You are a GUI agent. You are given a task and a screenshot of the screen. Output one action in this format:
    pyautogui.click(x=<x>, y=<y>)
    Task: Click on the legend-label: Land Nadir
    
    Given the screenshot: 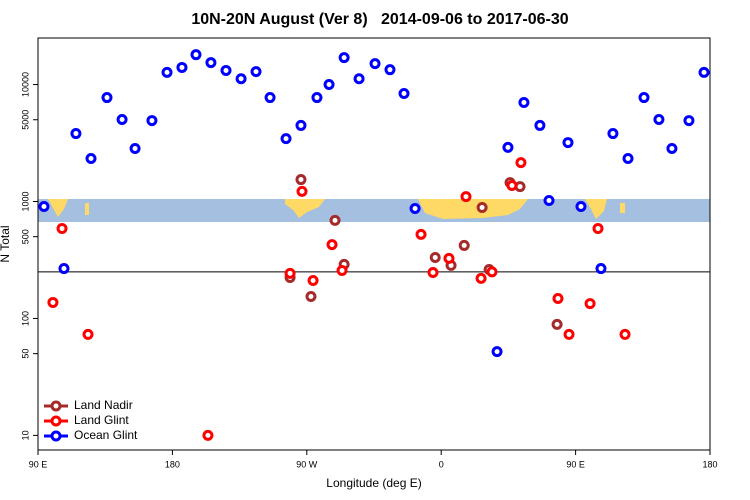 What is the action you would take?
    pyautogui.click(x=103, y=405)
    